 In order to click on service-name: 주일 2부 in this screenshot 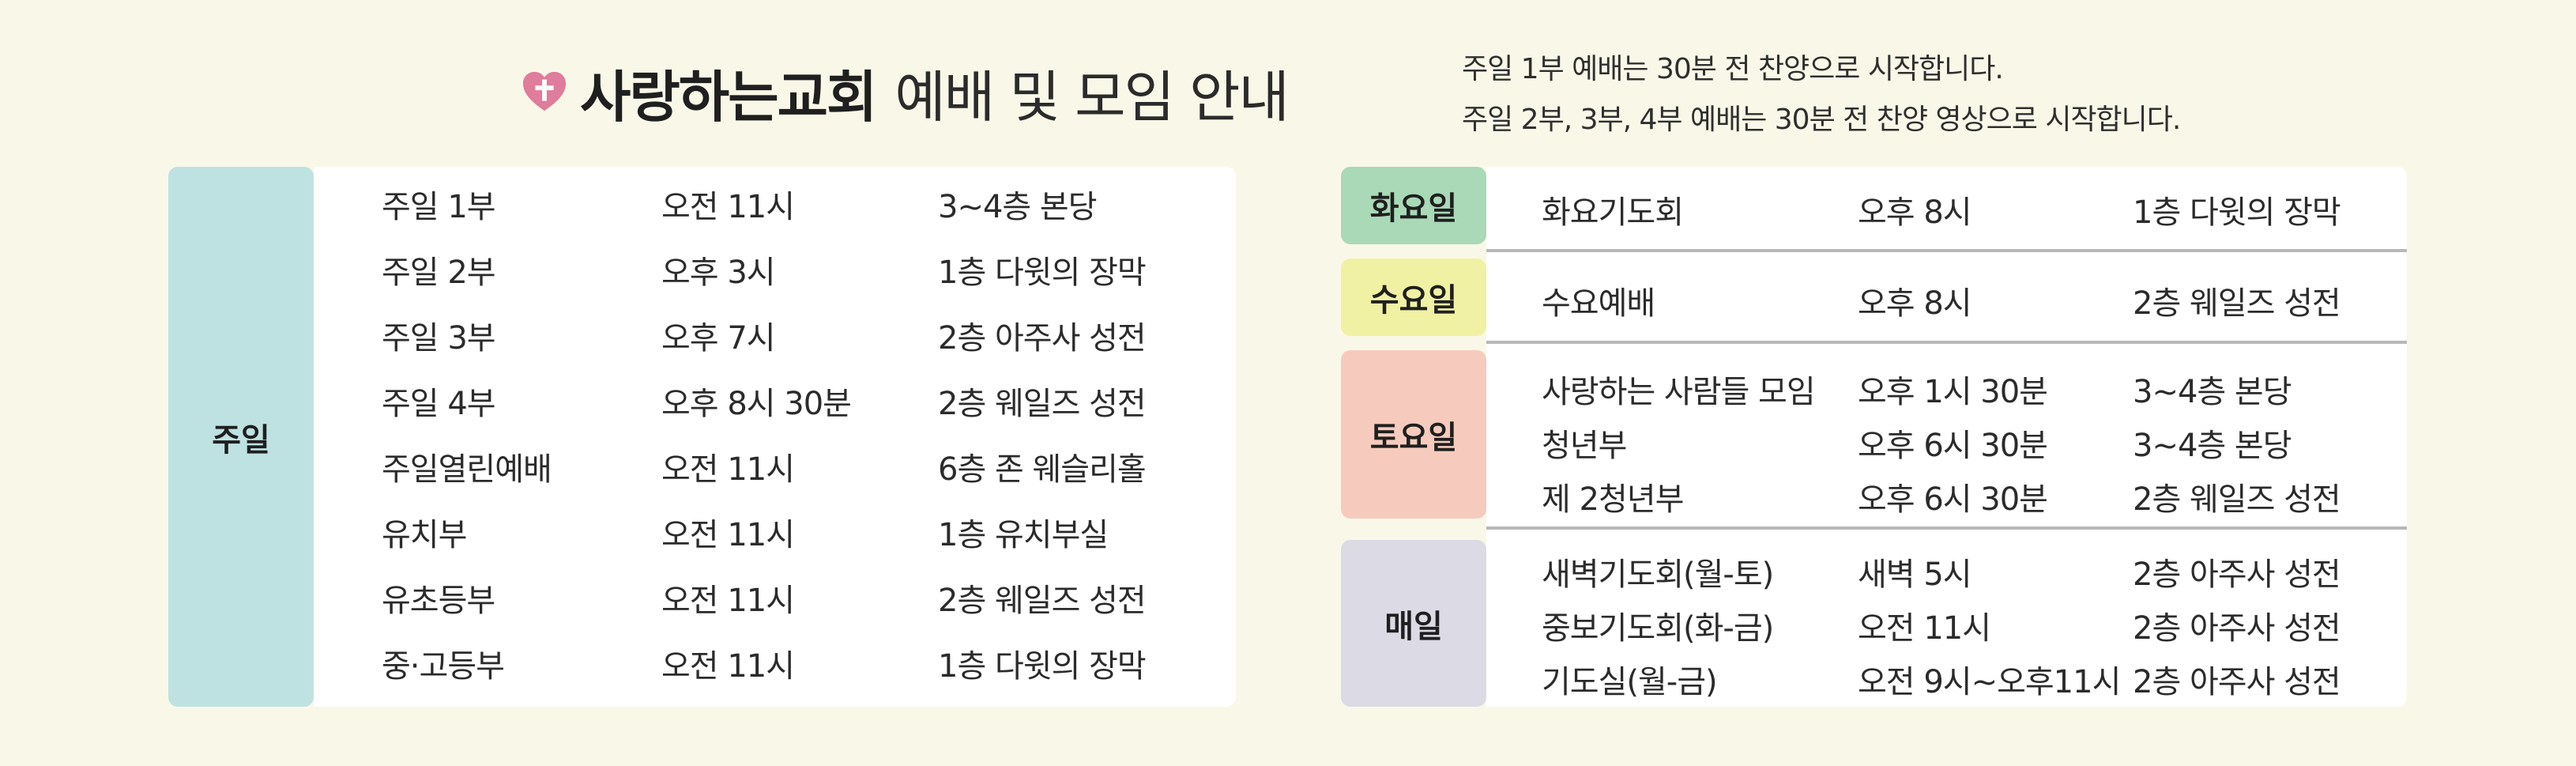, I will do `click(439, 273)`.